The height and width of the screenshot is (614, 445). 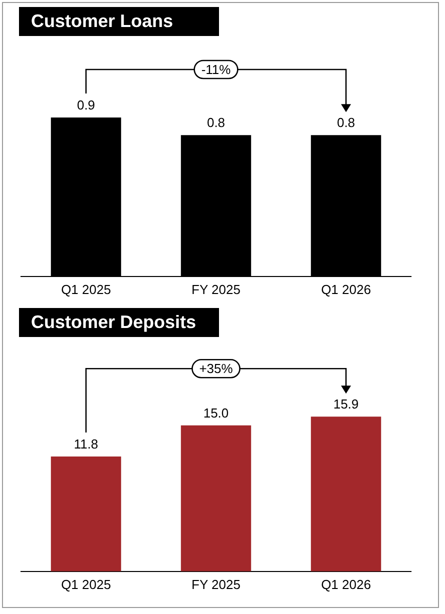 I want to click on chart-title: Customer Loans, so click(x=119, y=21).